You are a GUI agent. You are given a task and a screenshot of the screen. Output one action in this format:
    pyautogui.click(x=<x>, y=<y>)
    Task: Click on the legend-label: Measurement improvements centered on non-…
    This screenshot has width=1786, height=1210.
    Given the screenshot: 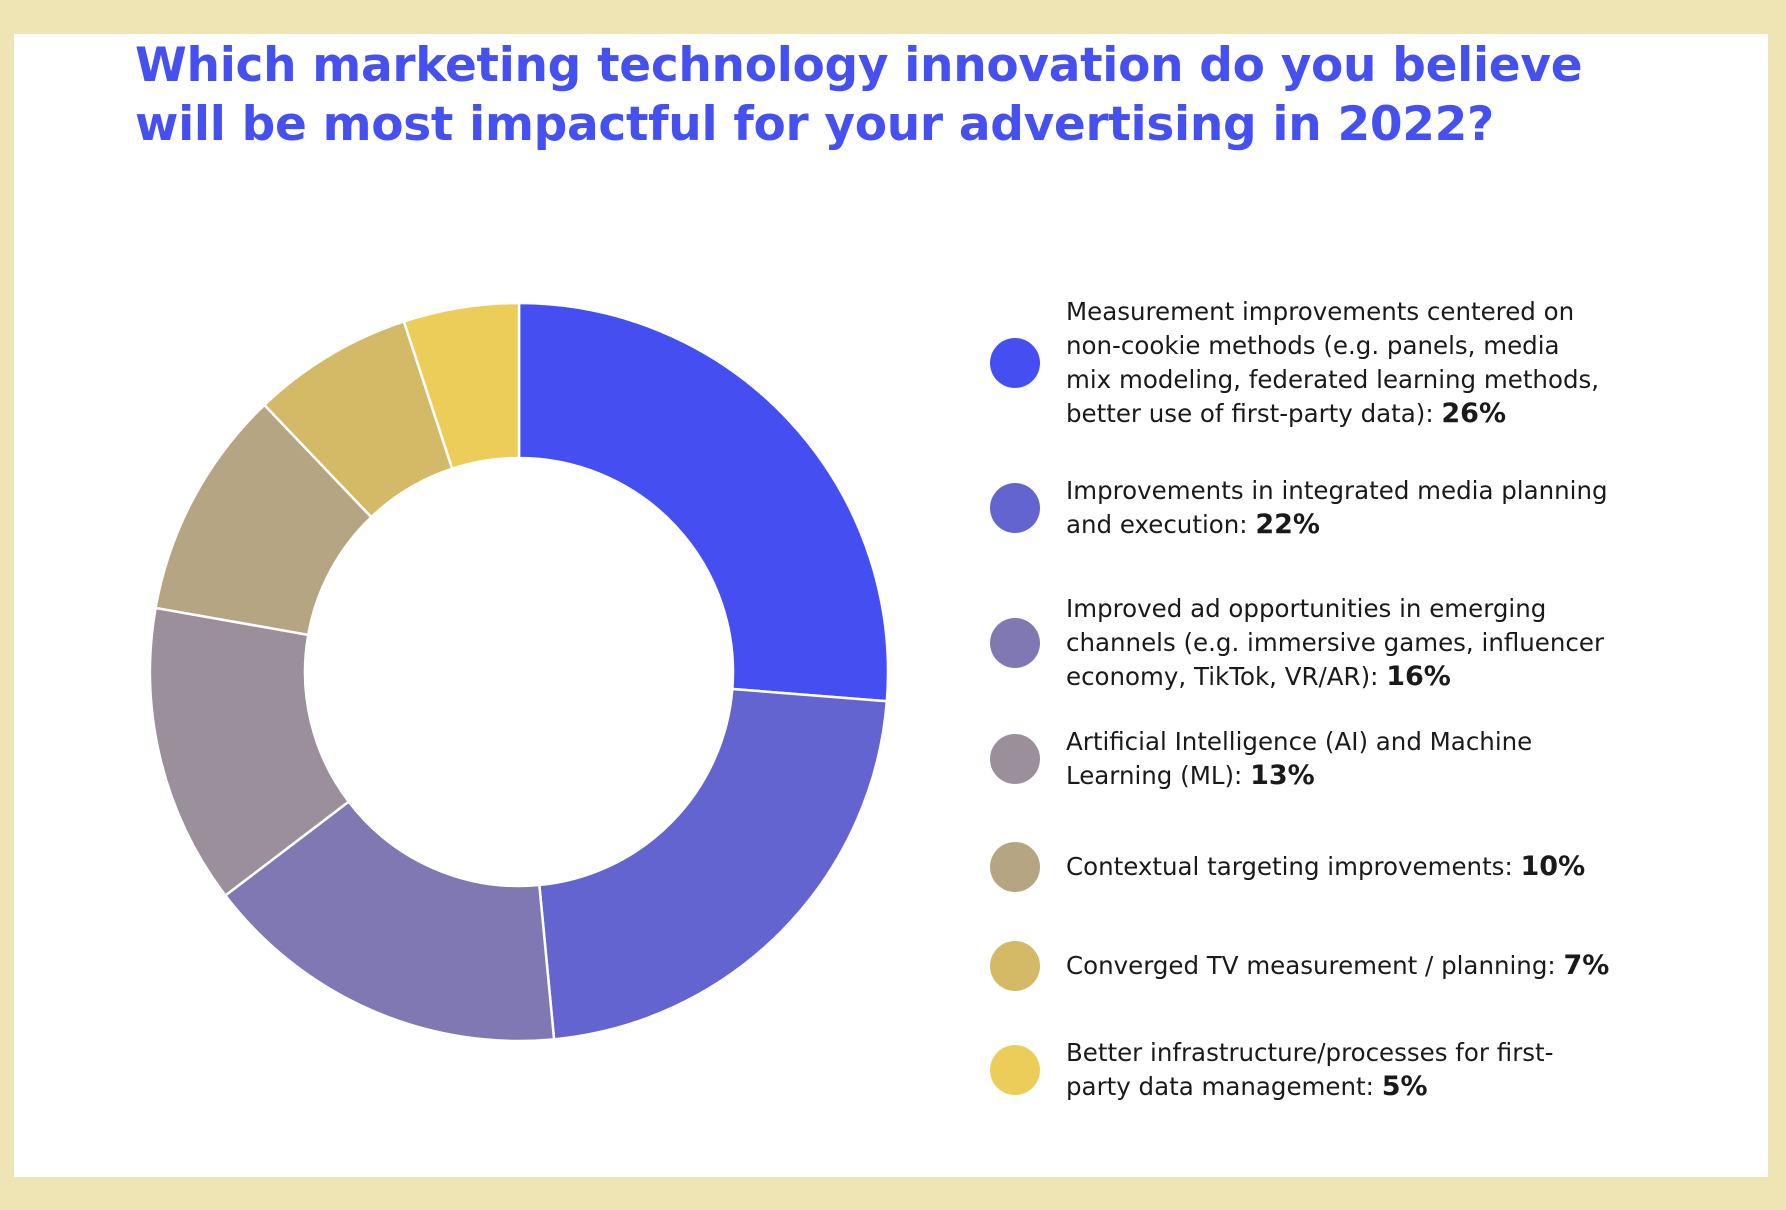 What is the action you would take?
    pyautogui.click(x=1366, y=363)
    